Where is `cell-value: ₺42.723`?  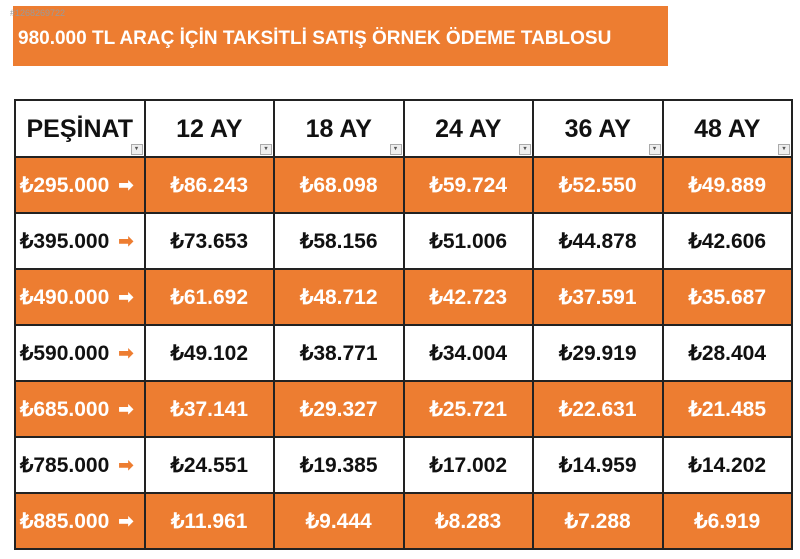 cell-value: ₺42.723 is located at coordinates (468, 297).